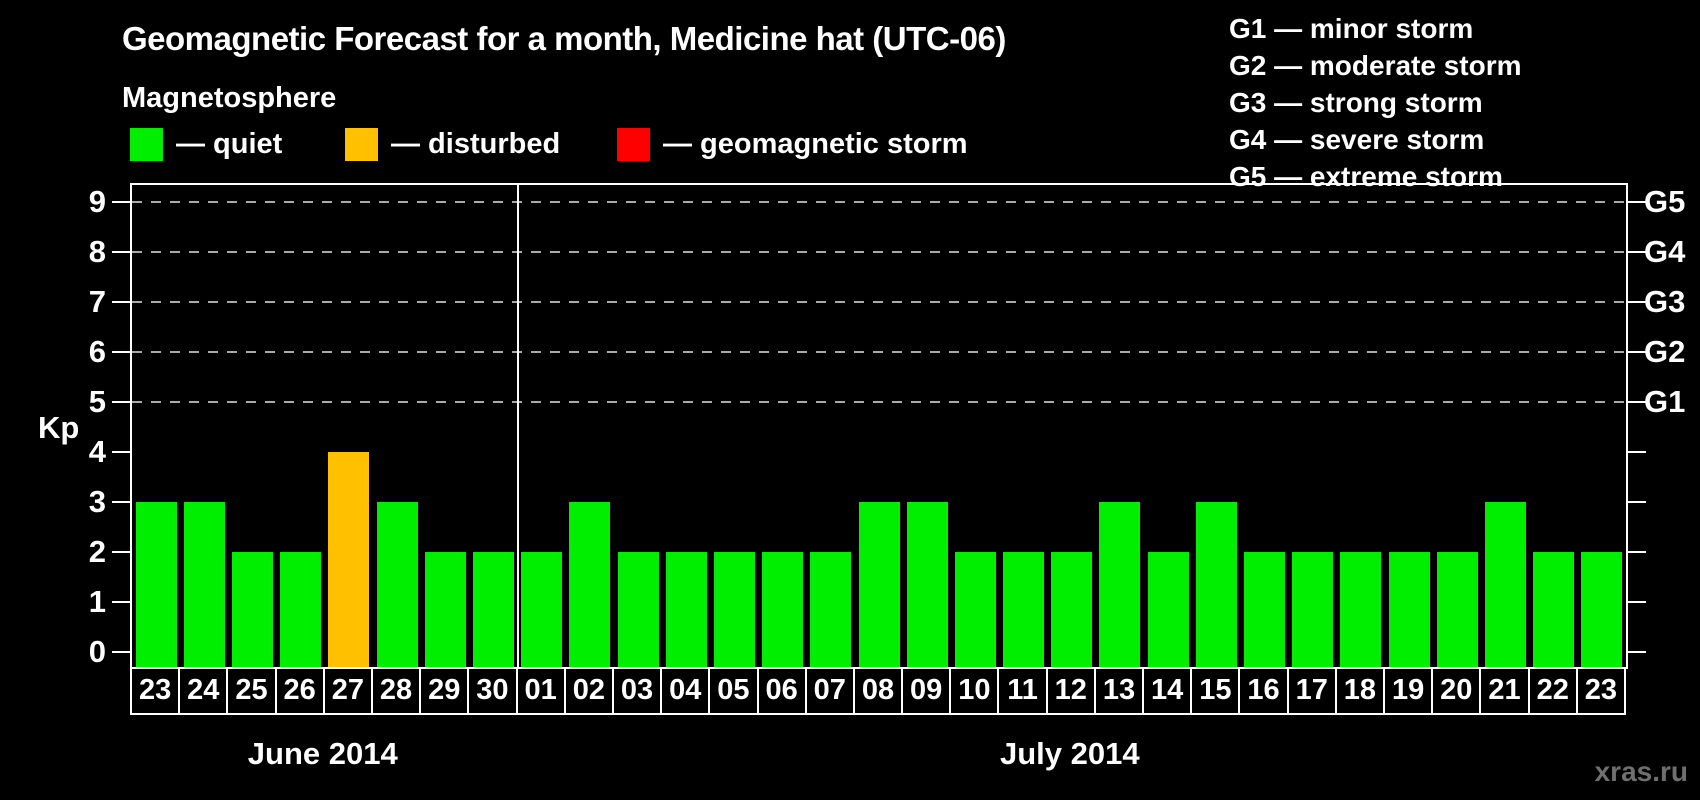  What do you see at coordinates (1504, 691) in the screenshot?
I see `day-label-cell: 21` at bounding box center [1504, 691].